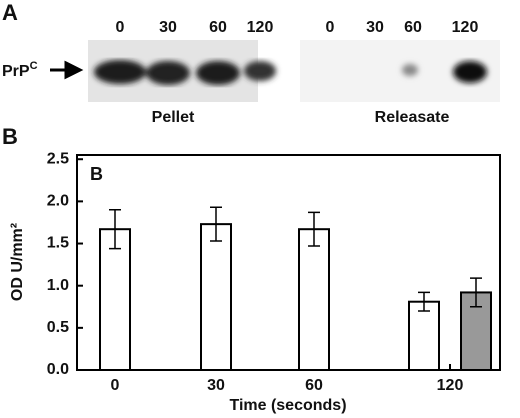  Describe the element at coordinates (16, 71) in the screenshot. I see `marker-name: PrP` at that location.